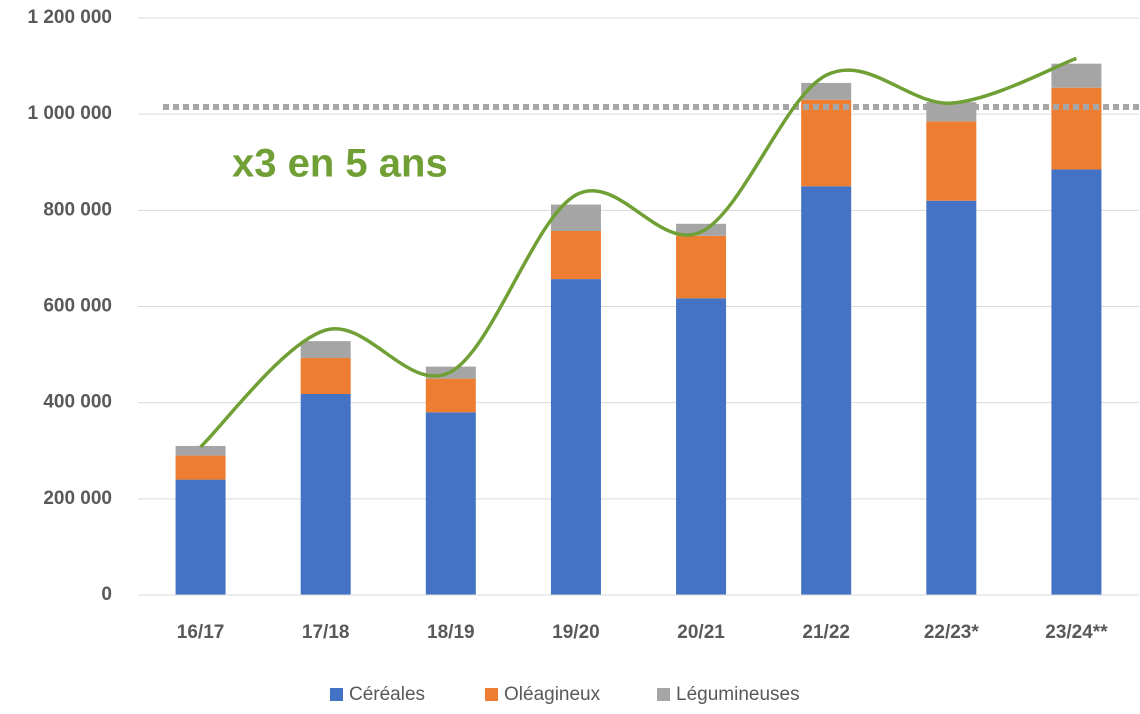 Image resolution: width=1140 pixels, height=714 pixels. I want to click on legend-label: Oléagineux, so click(552, 694).